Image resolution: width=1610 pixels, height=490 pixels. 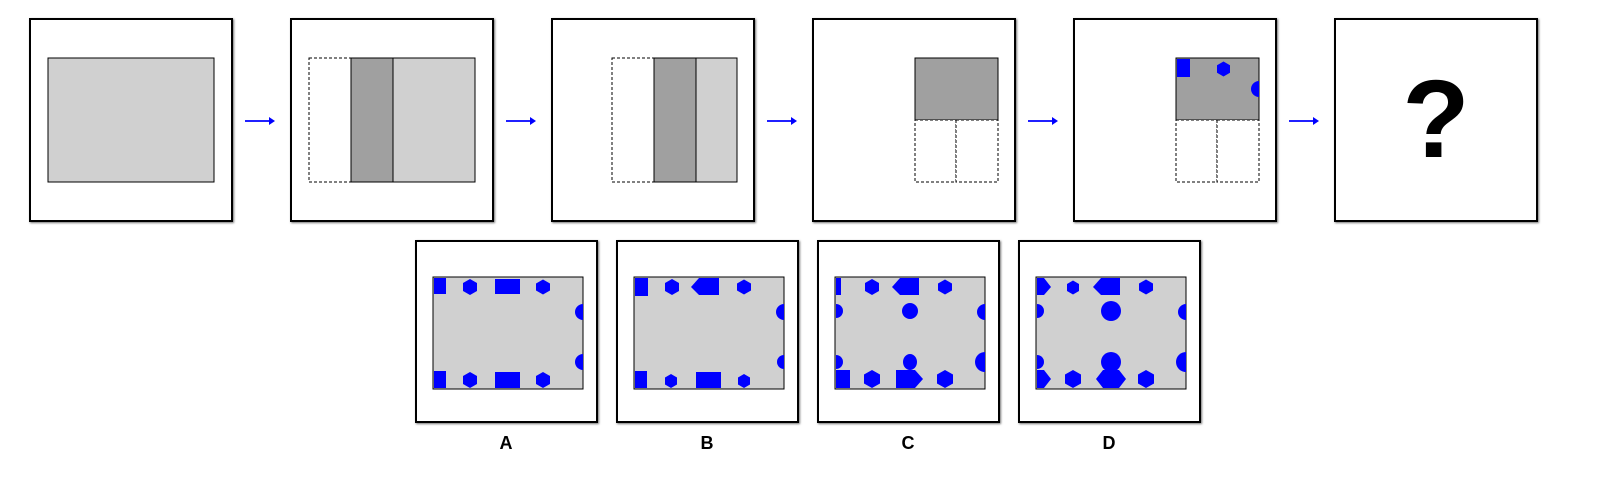 I want to click on option-a-frame, so click(x=506, y=331).